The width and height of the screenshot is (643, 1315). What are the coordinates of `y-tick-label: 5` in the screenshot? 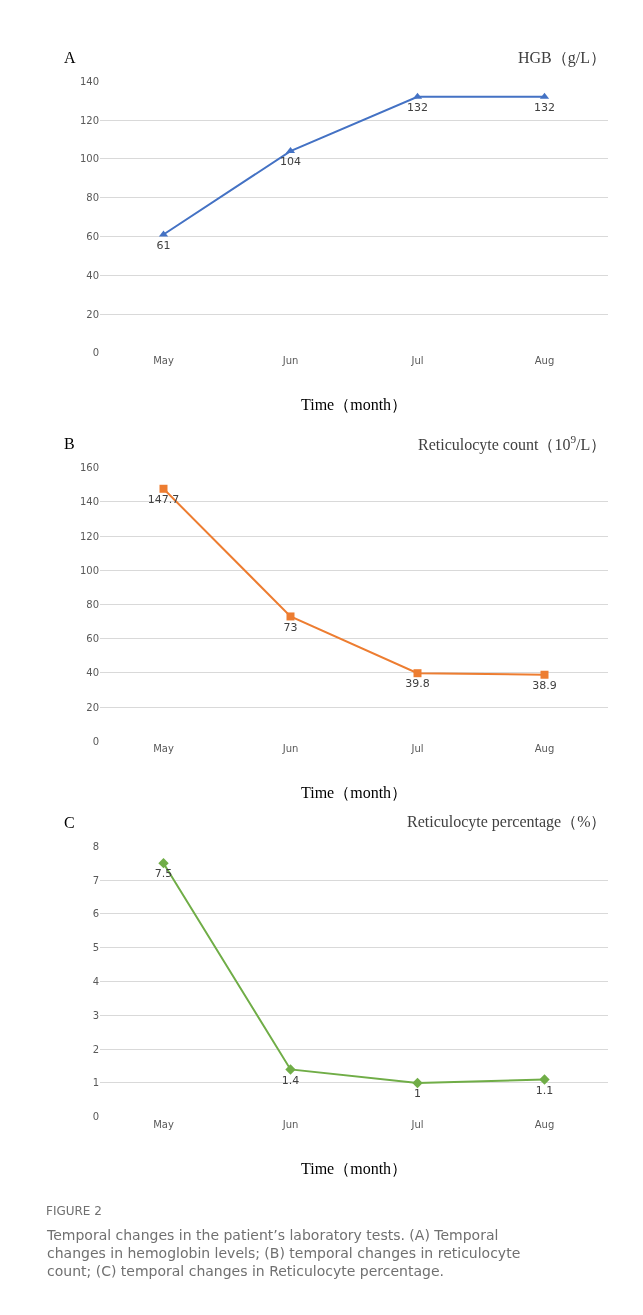 It's located at (95, 948).